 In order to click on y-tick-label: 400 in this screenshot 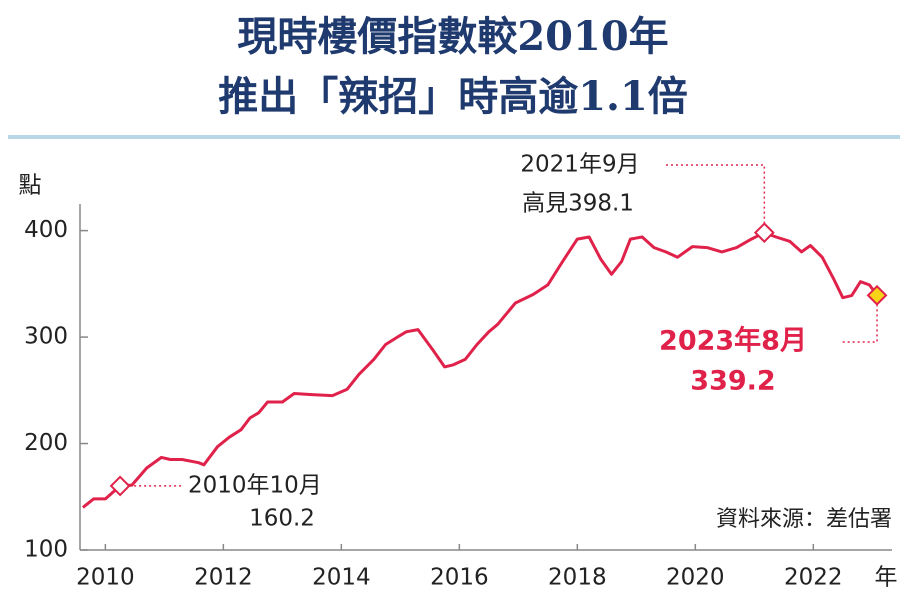, I will do `click(46, 230)`.